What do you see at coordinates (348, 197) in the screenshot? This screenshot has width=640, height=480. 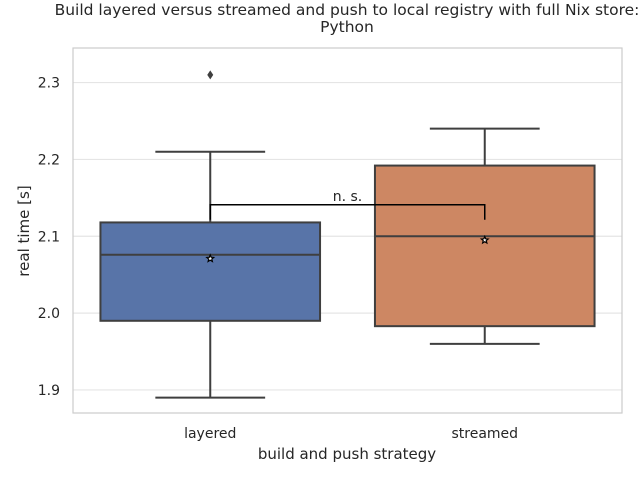 I see `significance-label: n. s.` at bounding box center [348, 197].